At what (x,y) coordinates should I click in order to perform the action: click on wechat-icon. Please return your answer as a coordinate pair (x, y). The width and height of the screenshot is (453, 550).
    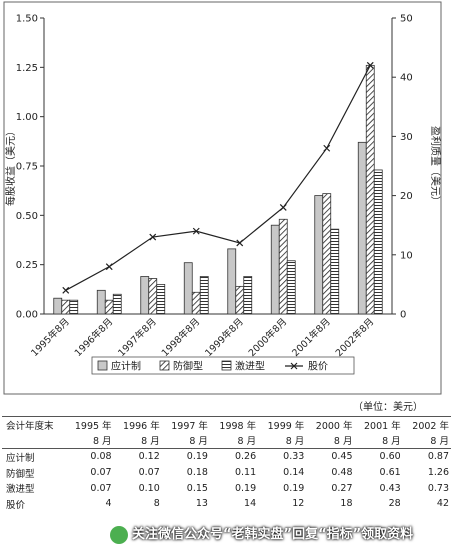
    Looking at the image, I should click on (119, 534).